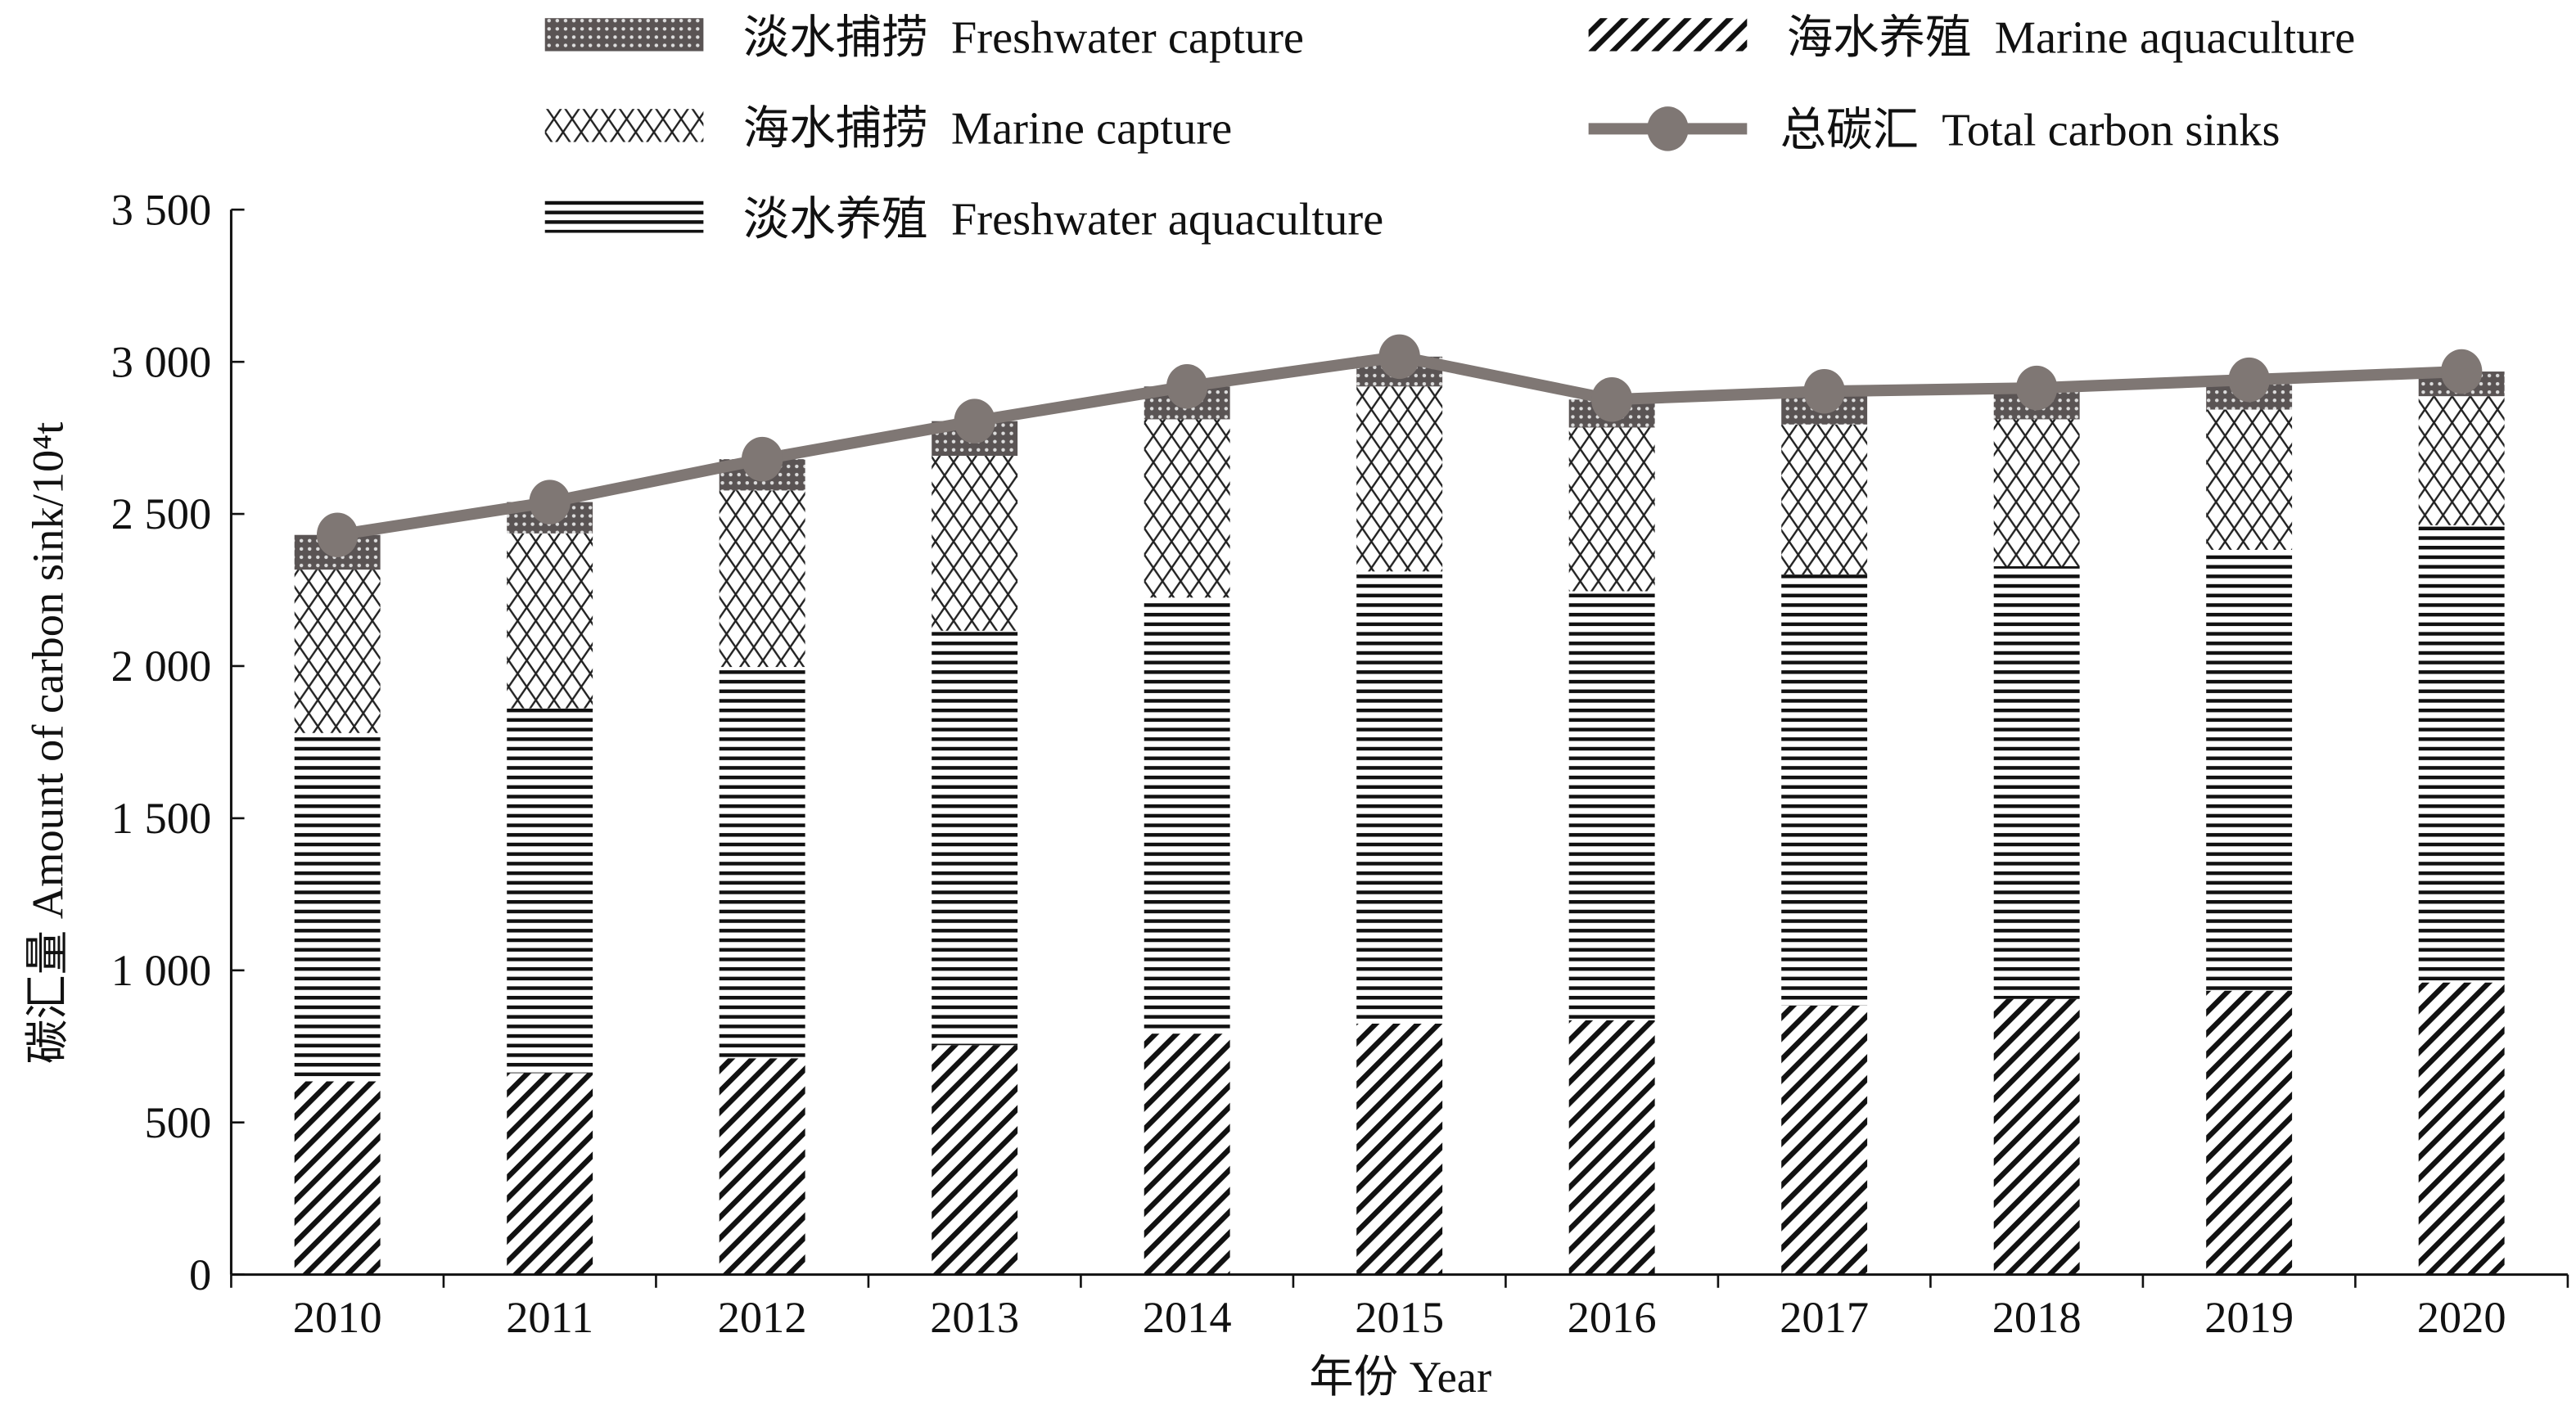 This screenshot has width=2576, height=1405. What do you see at coordinates (161, 970) in the screenshot?
I see `y-tick-label-1000: 1 000` at bounding box center [161, 970].